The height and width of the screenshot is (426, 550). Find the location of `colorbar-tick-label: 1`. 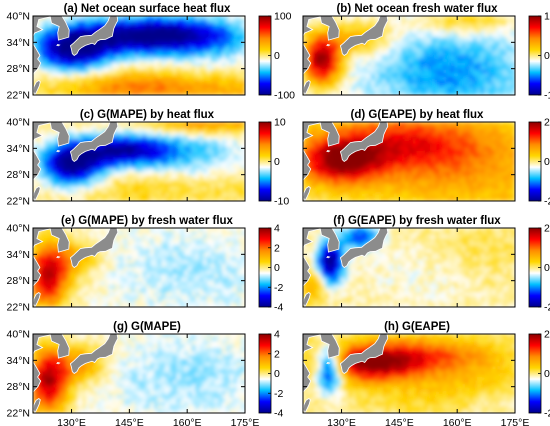

colorbar-tick-label: 1 is located at coordinates (547, 17).